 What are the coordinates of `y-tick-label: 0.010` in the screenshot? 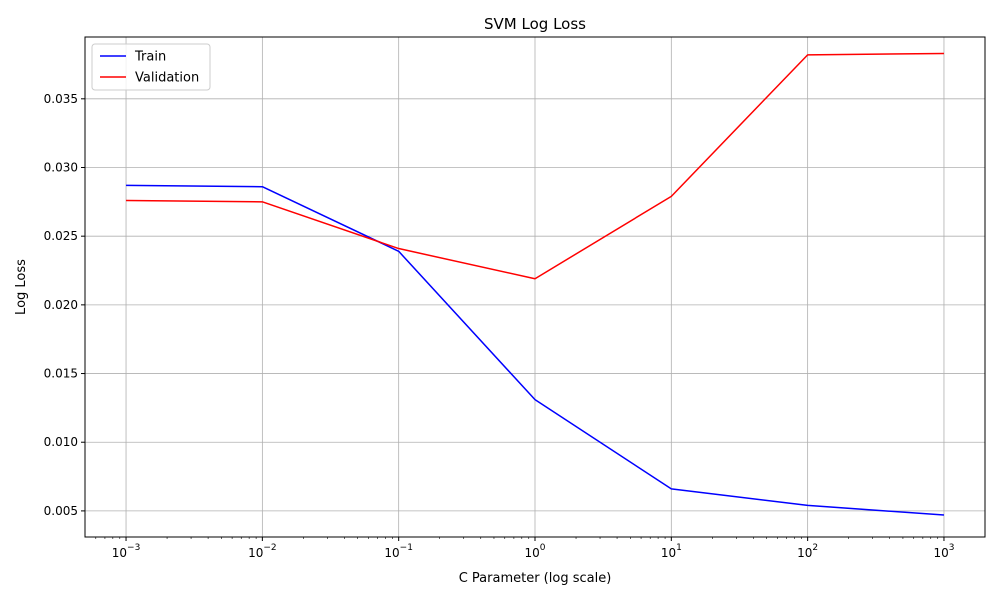 It's located at (61, 442).